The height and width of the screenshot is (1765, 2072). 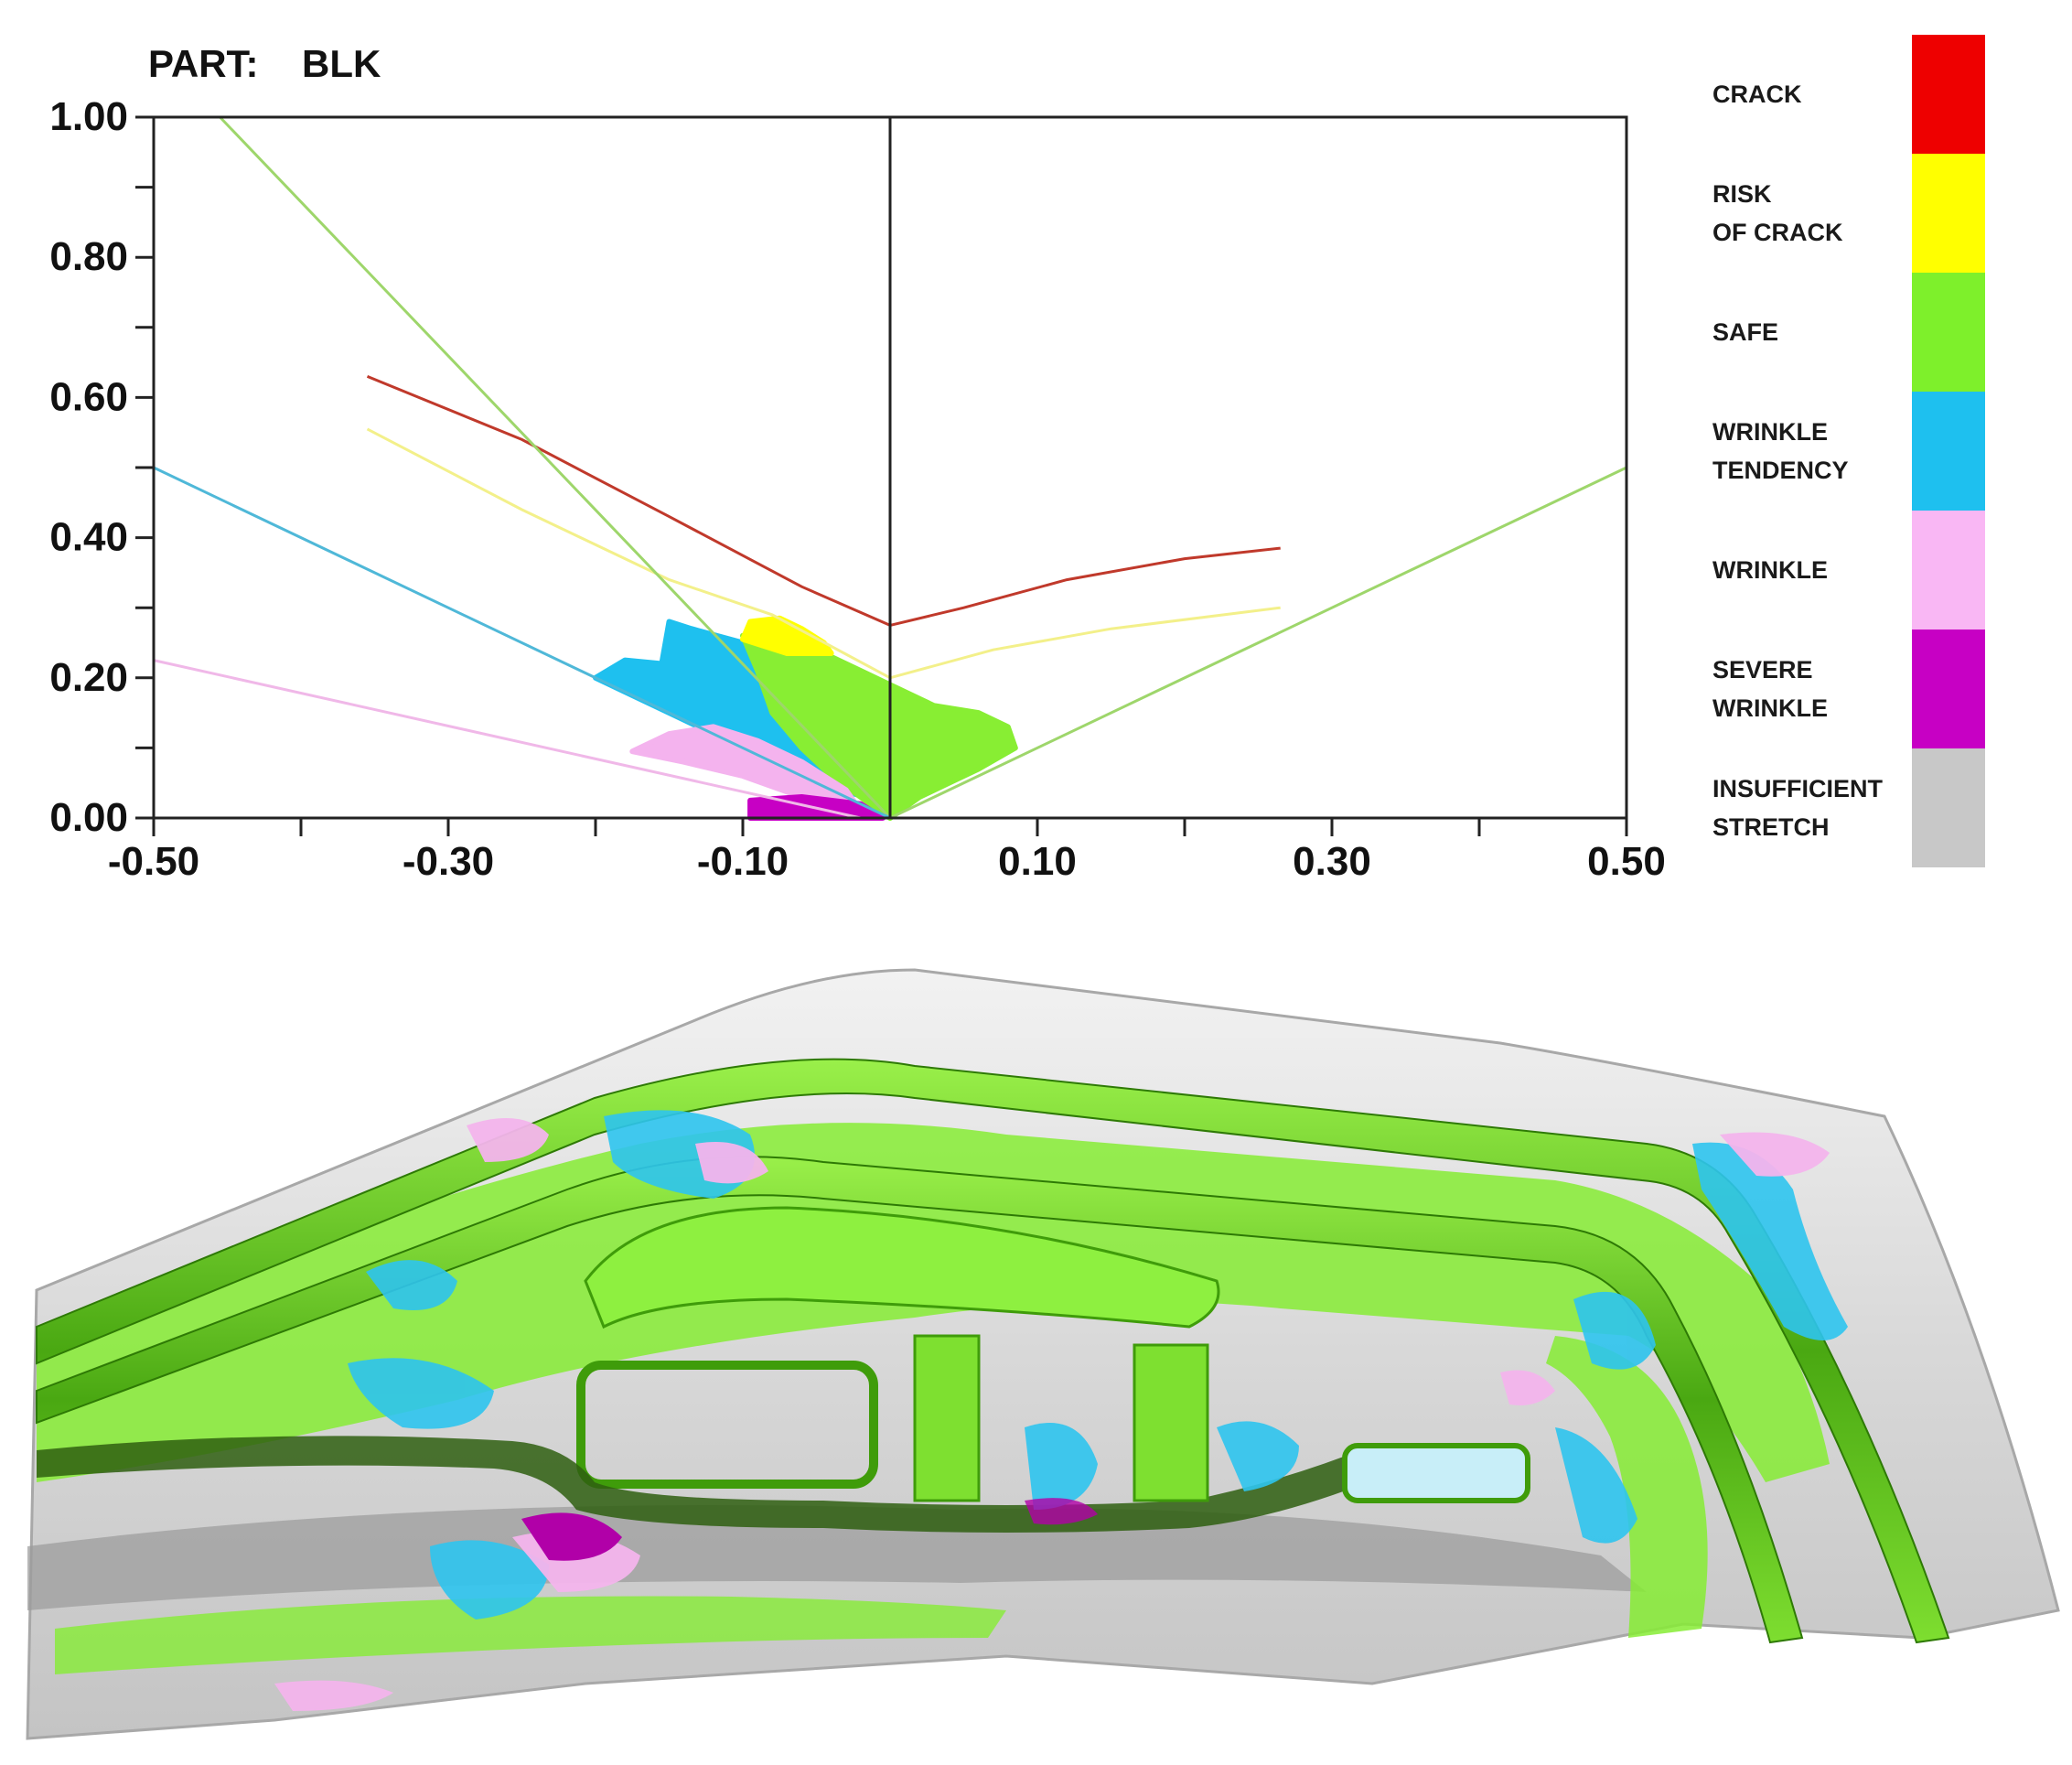 What do you see at coordinates (879, 723) in the screenshot?
I see `region-safe` at bounding box center [879, 723].